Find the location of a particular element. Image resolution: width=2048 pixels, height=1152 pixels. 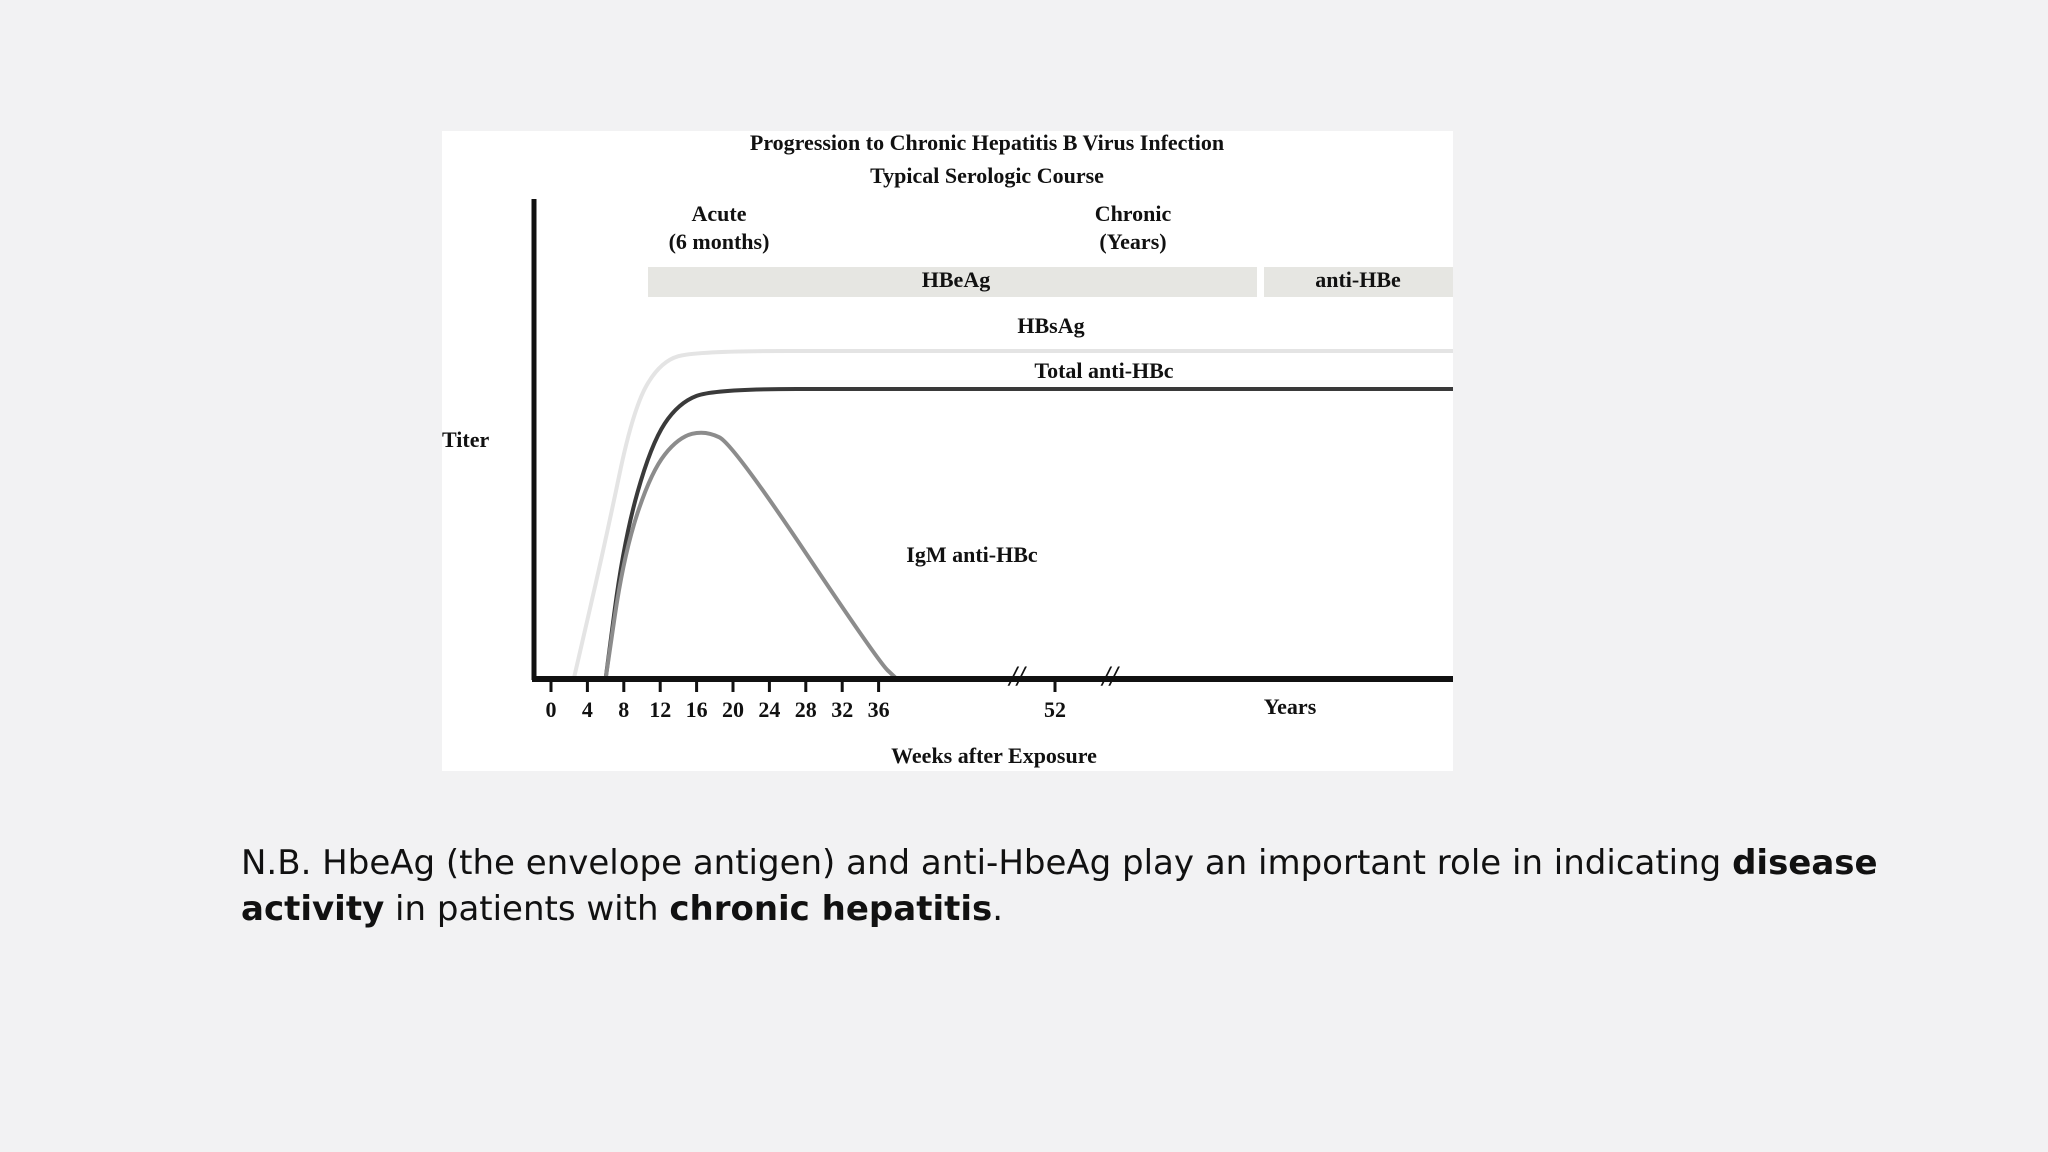

band-hbeag-label: HBeAg is located at coordinates (956, 279).